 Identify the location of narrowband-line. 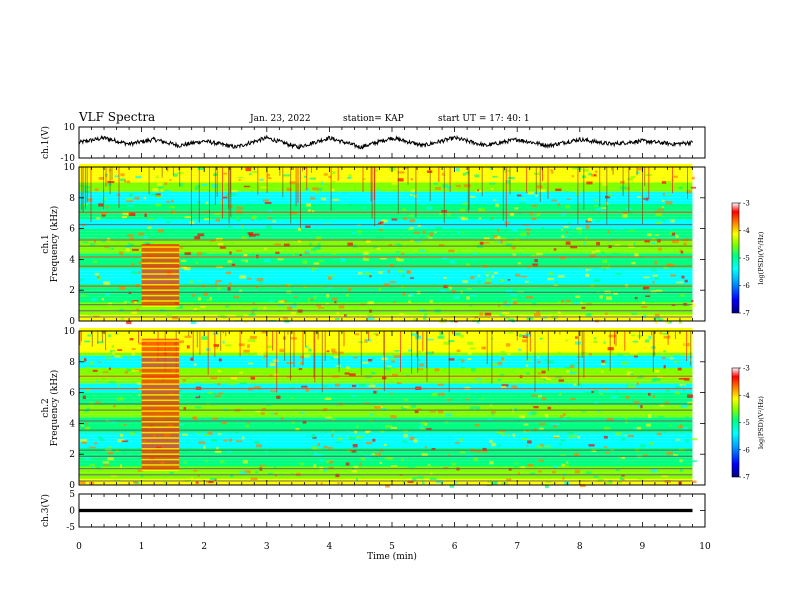
(386, 240).